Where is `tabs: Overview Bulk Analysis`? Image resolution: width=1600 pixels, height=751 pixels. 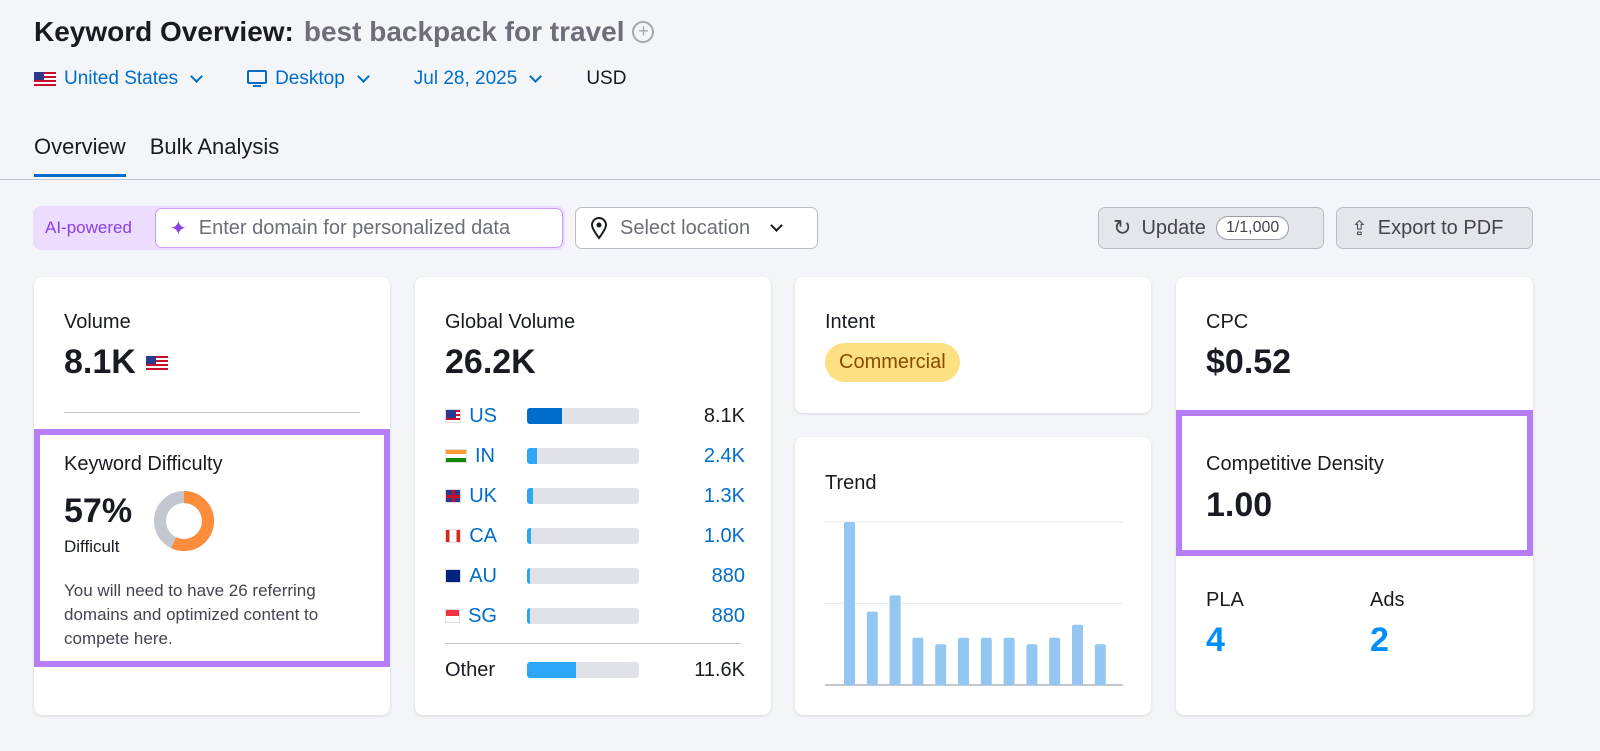 tabs: Overview Bulk Analysis is located at coordinates (156, 155).